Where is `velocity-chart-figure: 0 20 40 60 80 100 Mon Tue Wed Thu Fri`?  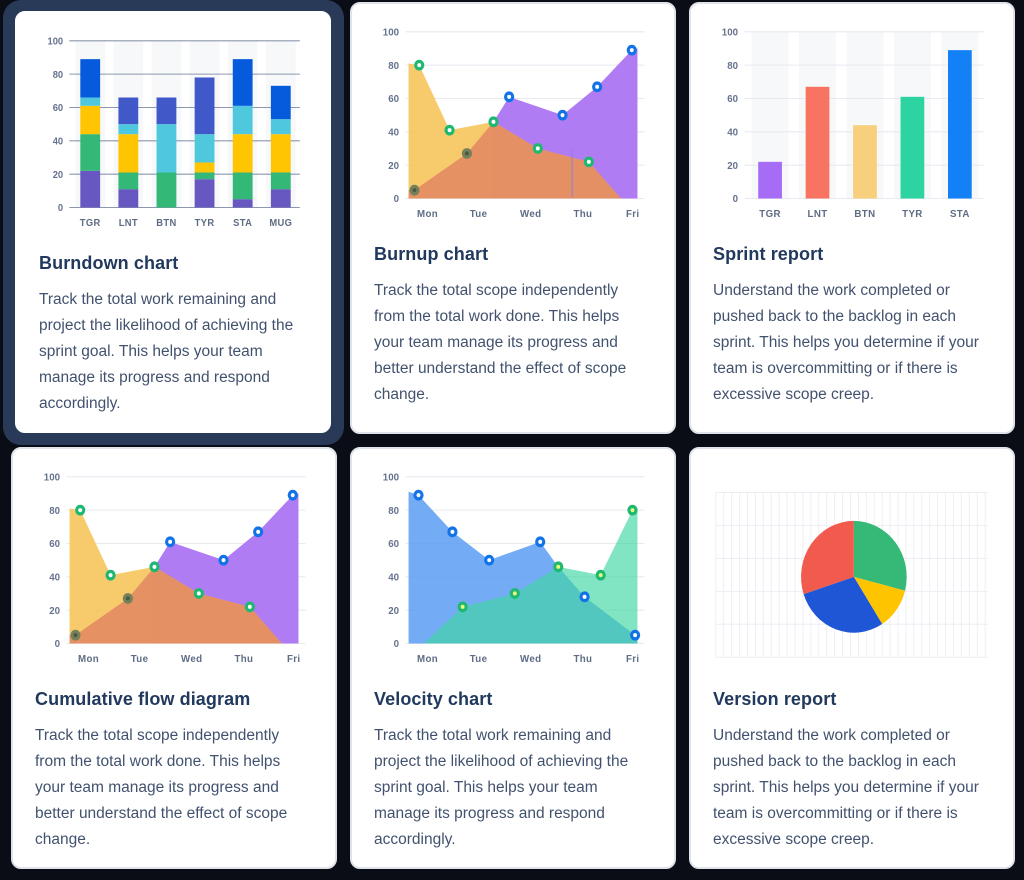 velocity-chart-figure: 0 20 40 60 80 100 Mon Tue Wed Thu Fri is located at coordinates (513, 568).